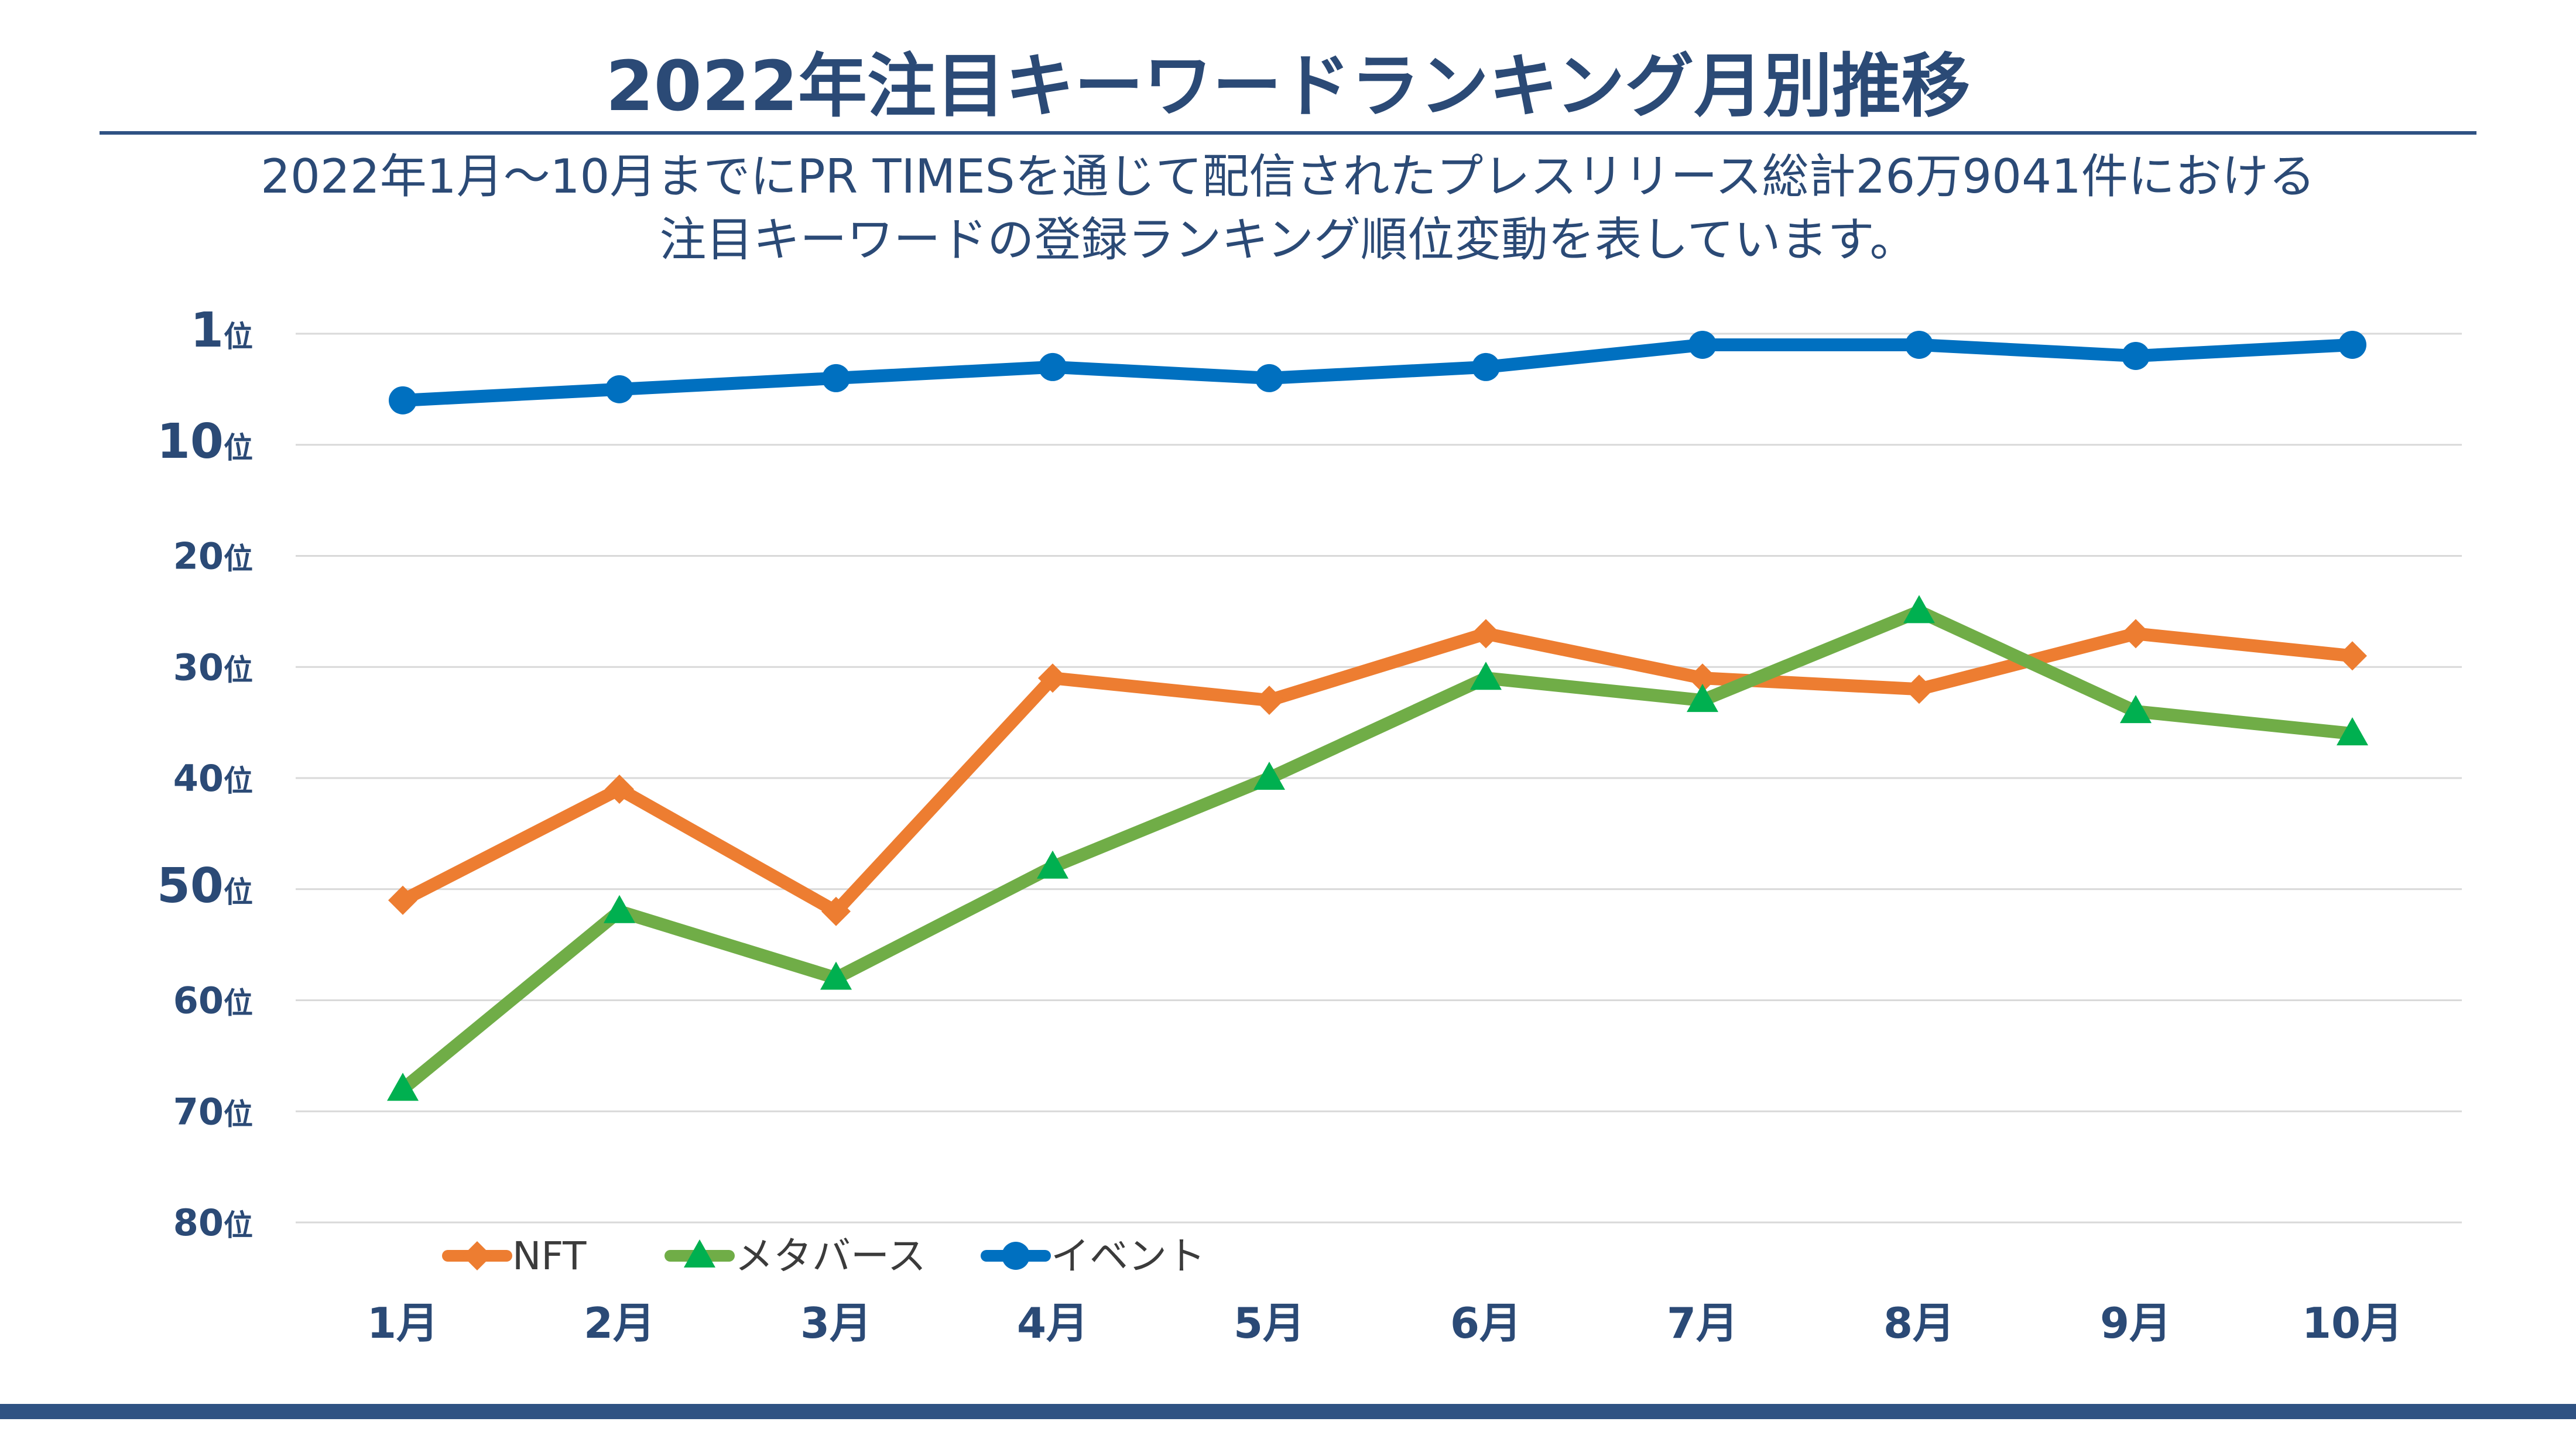 Image resolution: width=2576 pixels, height=1449 pixels. I want to click on y-tick-label: 40位, so click(213, 778).